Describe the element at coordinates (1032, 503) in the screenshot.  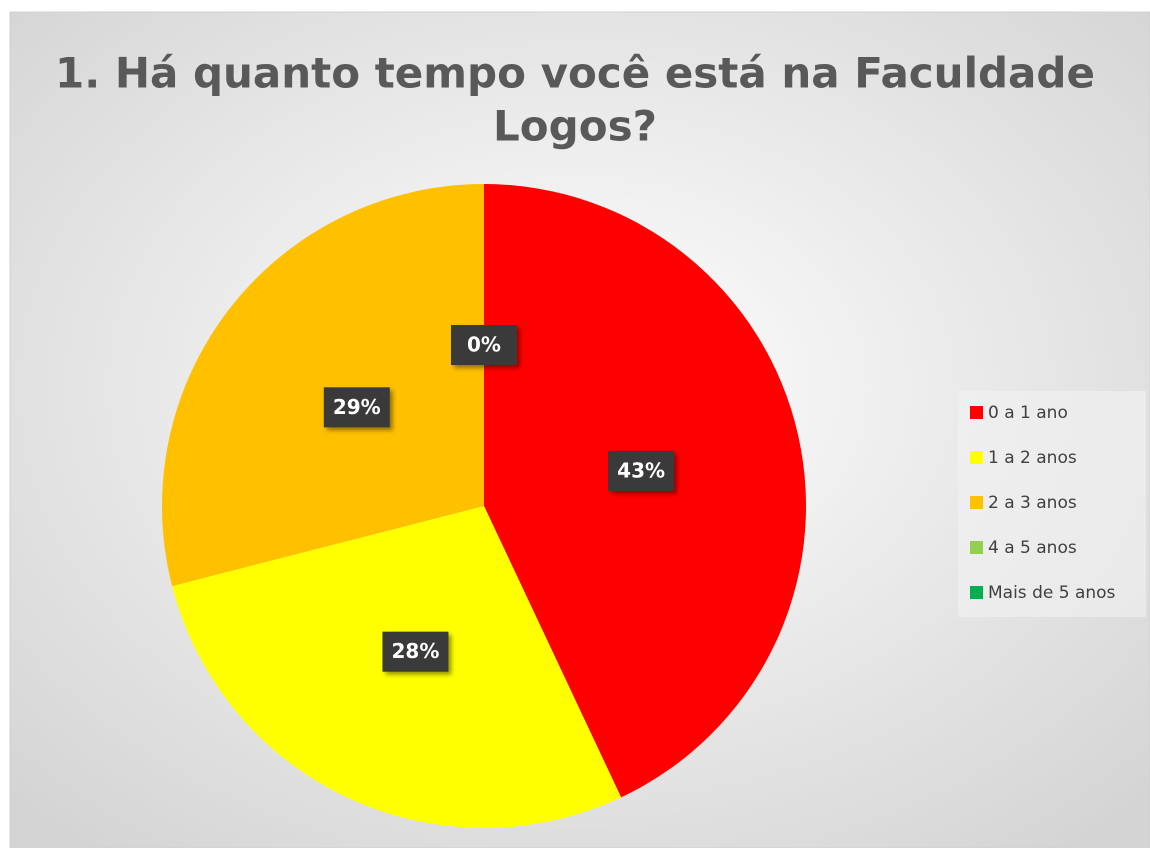
I see `legend-label: 2 a 3 anos` at that location.